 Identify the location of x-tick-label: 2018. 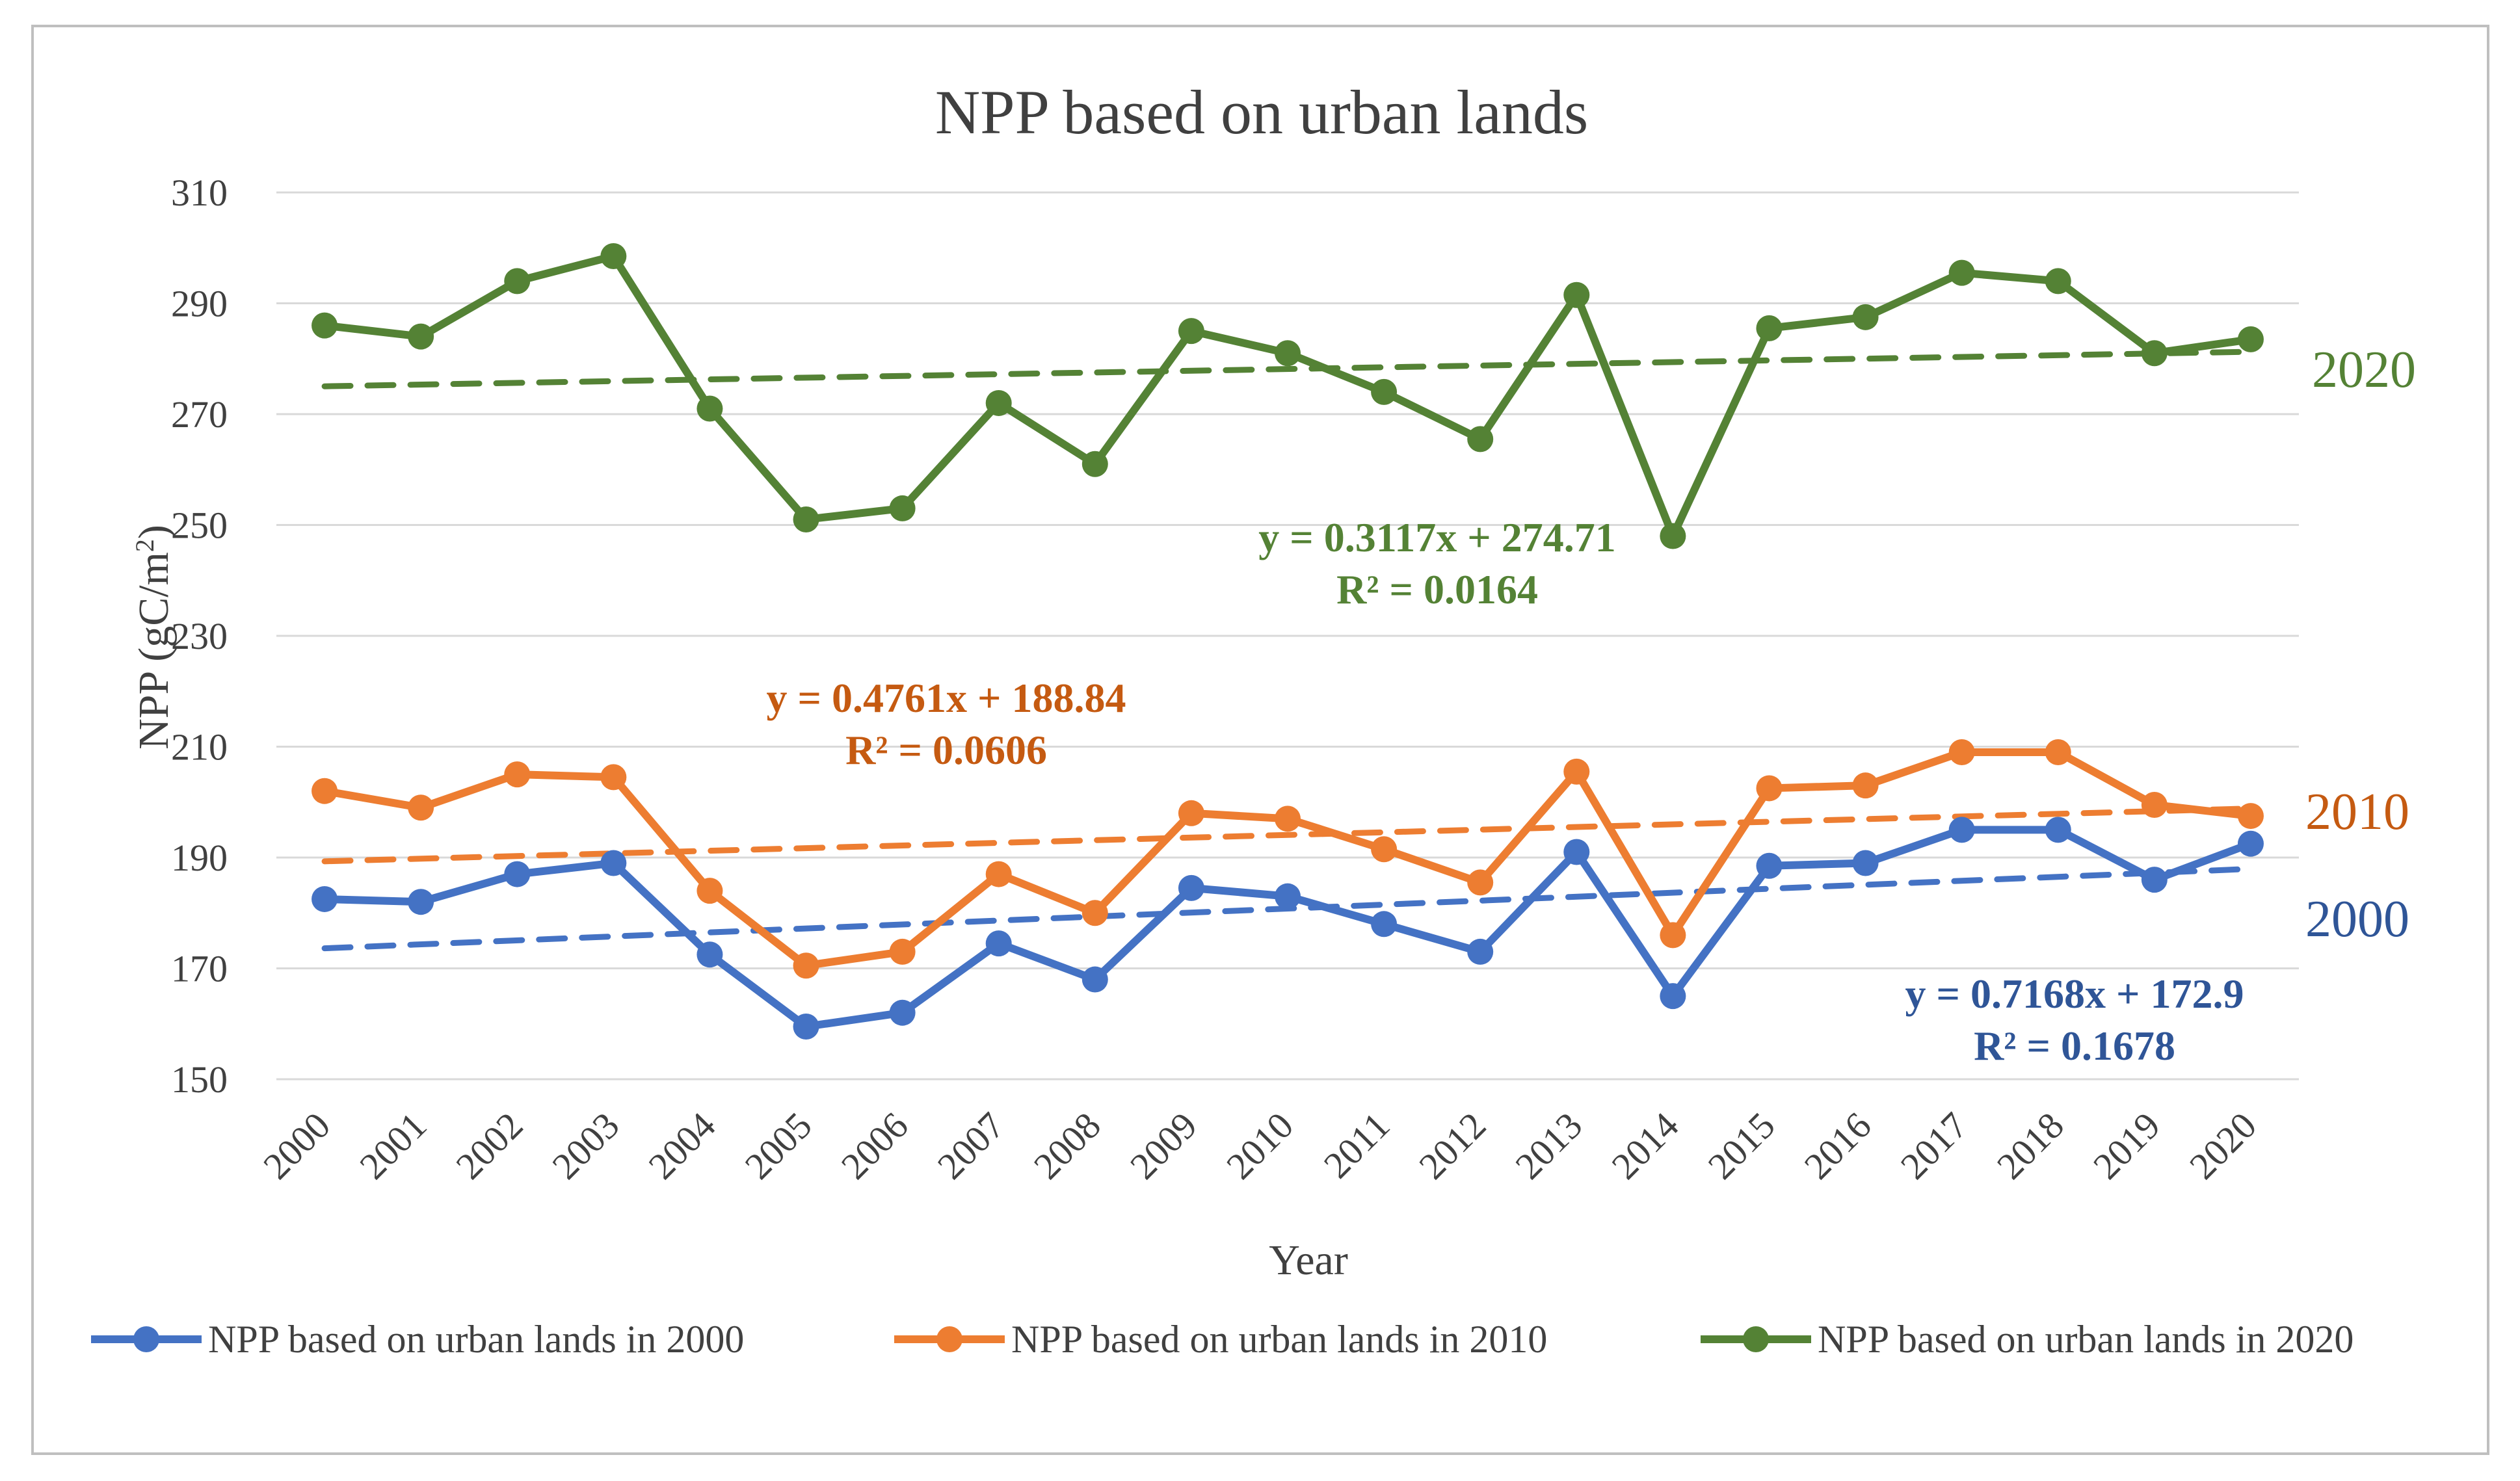
(2030, 1145).